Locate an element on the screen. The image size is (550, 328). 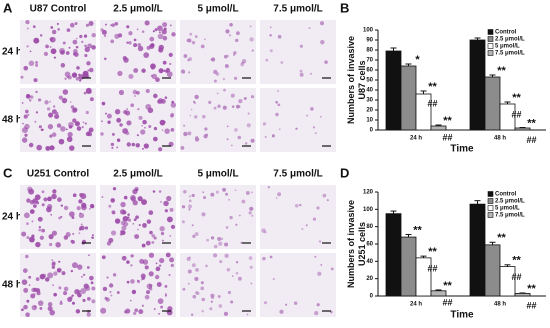
y-tick-label: 20 is located at coordinates (369, 279).